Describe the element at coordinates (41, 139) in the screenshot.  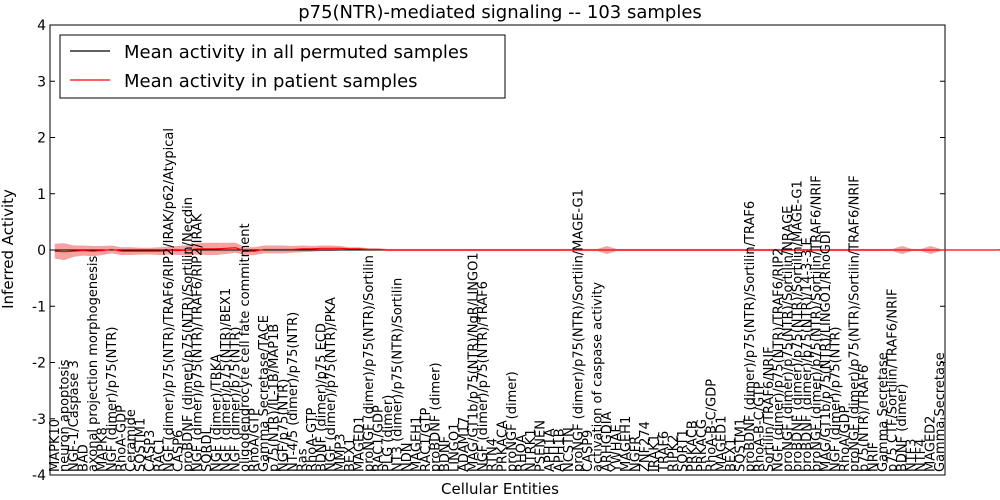
I see `y-tick-label: 2` at that location.